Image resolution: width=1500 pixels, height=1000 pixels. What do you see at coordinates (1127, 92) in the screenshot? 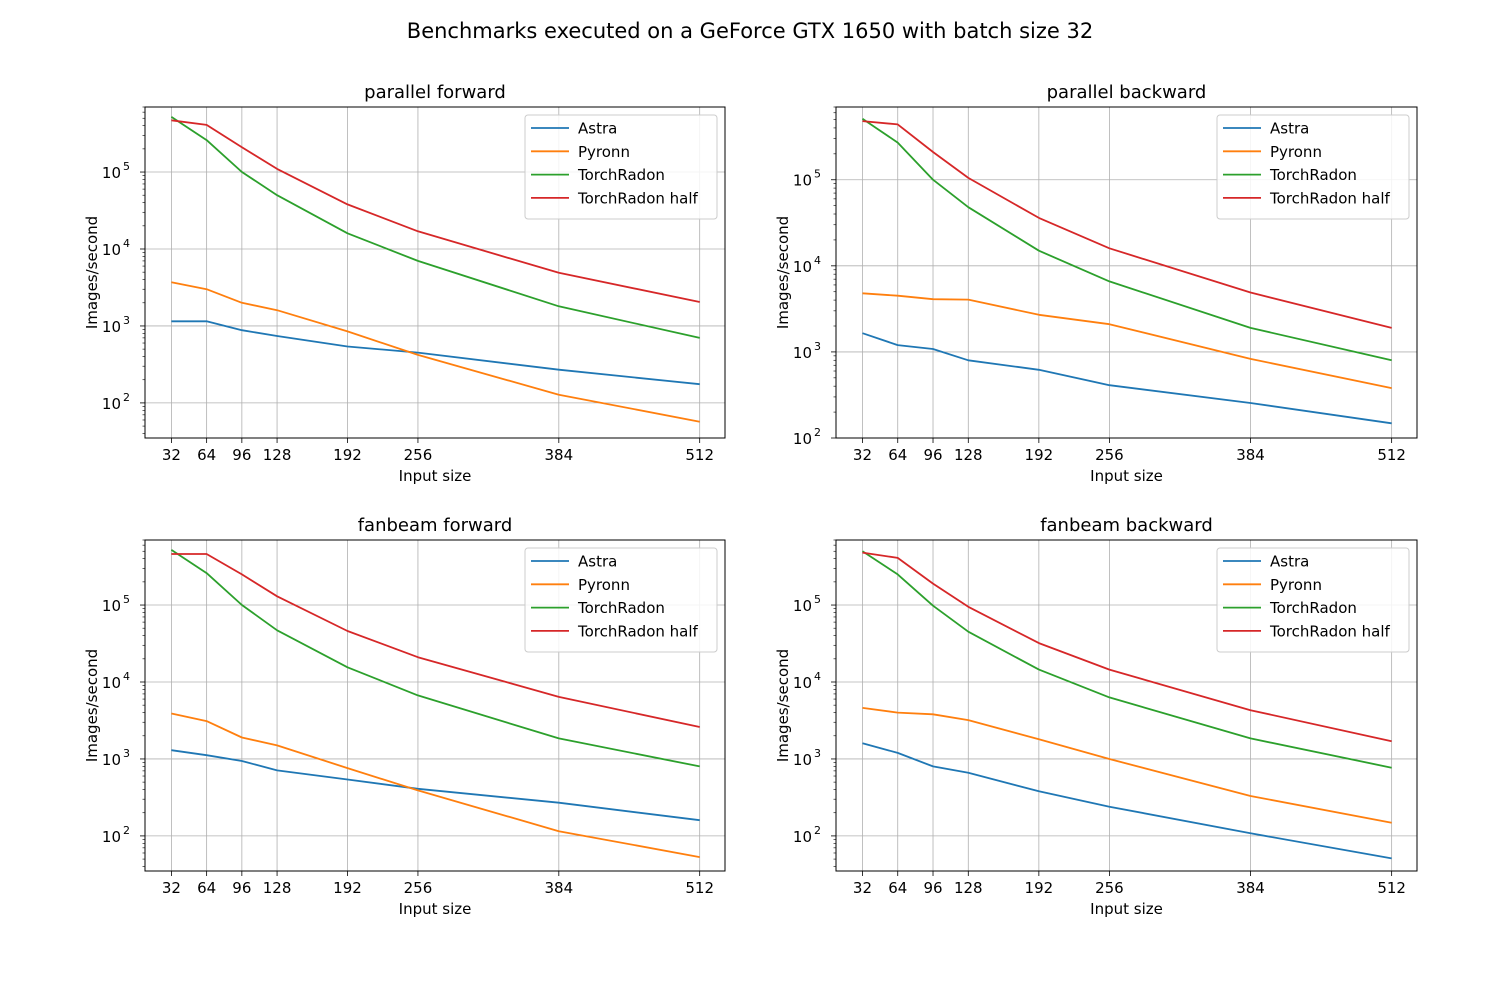
I see `chart-title: parallel backward` at bounding box center [1127, 92].